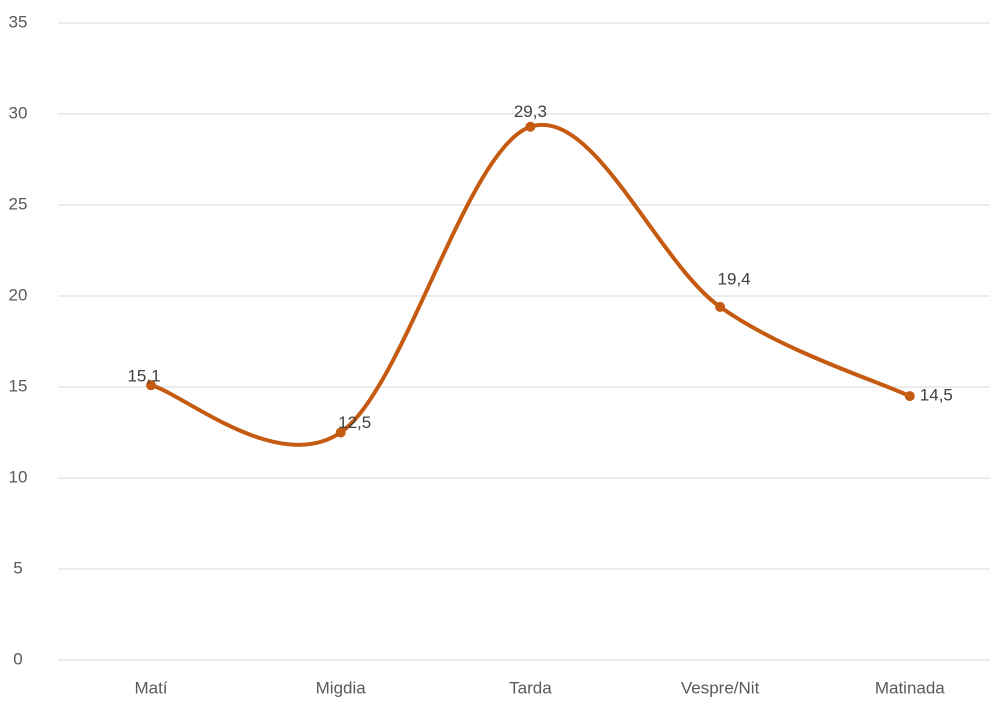 This screenshot has height=702, width=992. What do you see at coordinates (18, 21) in the screenshot?
I see `y-tick-label: 35` at bounding box center [18, 21].